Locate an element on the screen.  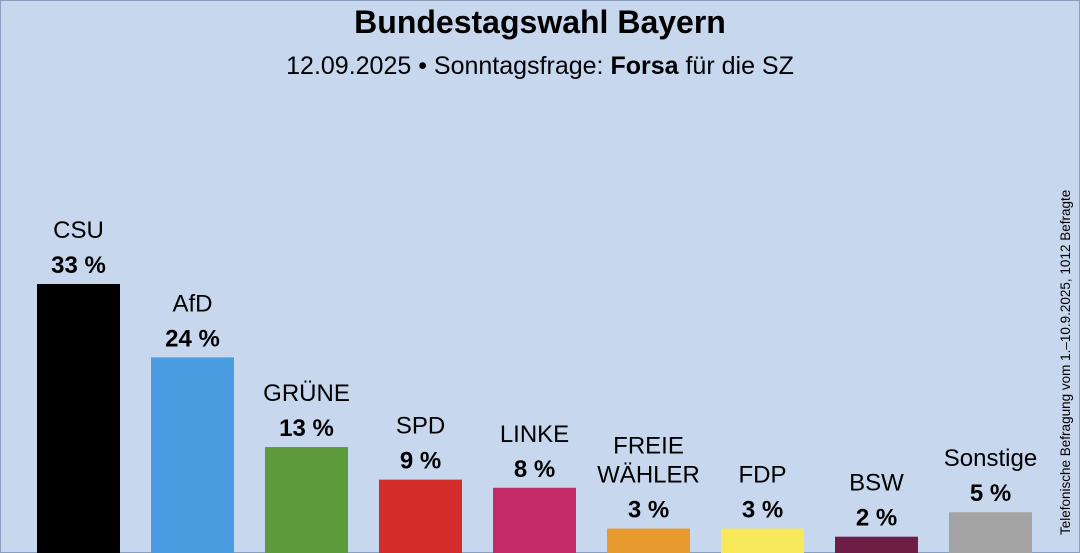
category-label: FDP is located at coordinates (763, 475).